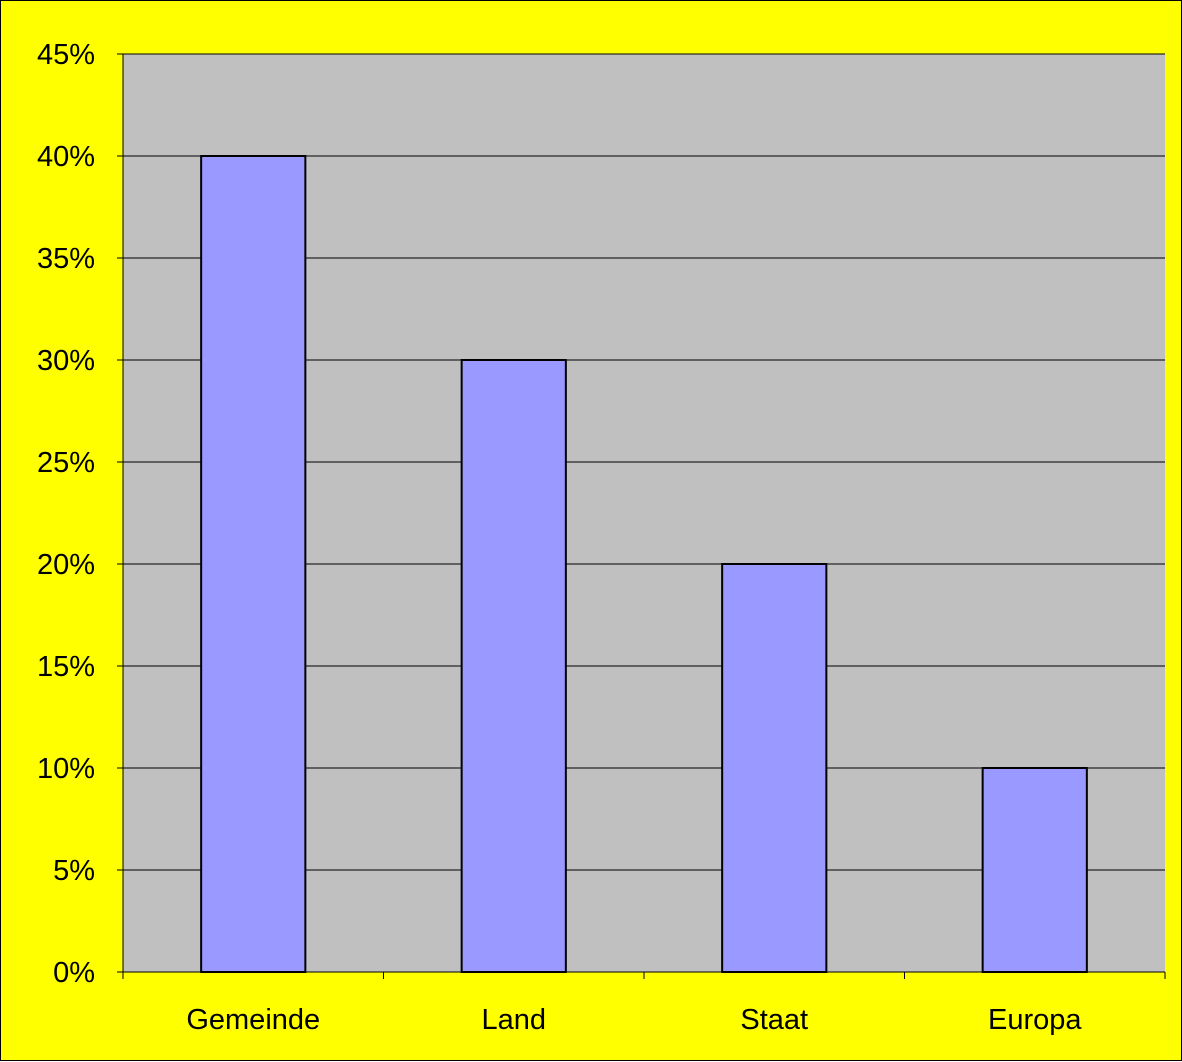 The image size is (1182, 1062). What do you see at coordinates (66, 565) in the screenshot?
I see `y-tick-label: 20%` at bounding box center [66, 565].